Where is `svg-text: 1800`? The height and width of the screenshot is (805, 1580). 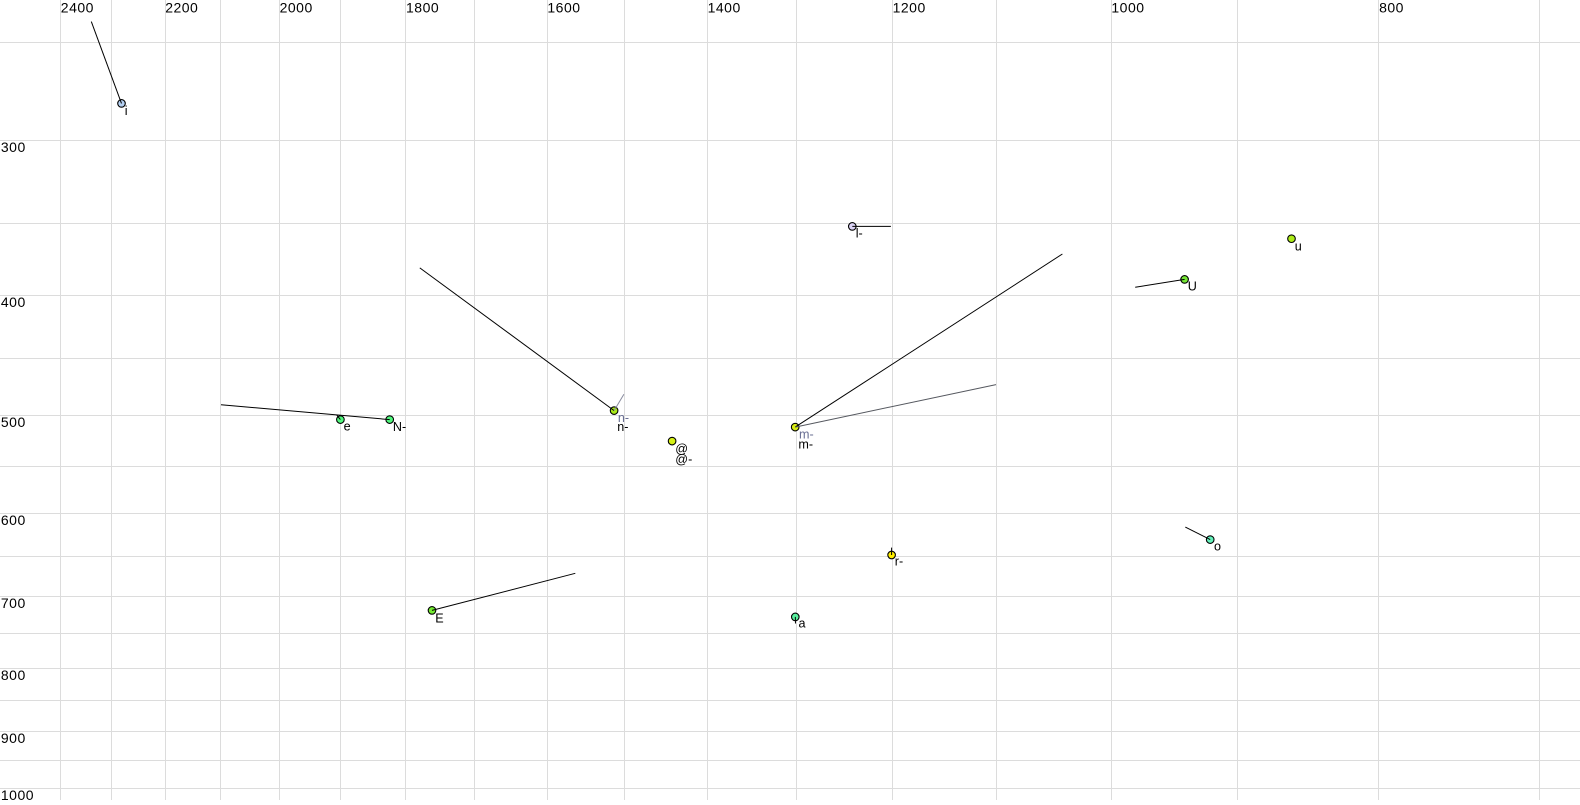
svg-text: 1800 is located at coordinates (422, 7).